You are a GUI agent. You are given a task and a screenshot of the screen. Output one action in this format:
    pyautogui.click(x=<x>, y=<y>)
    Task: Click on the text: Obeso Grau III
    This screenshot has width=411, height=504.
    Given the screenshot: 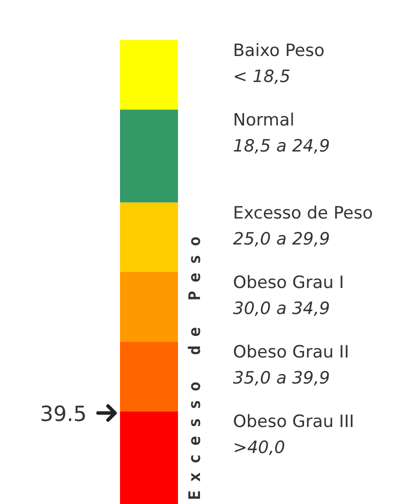 What is the action you would take?
    pyautogui.click(x=293, y=422)
    